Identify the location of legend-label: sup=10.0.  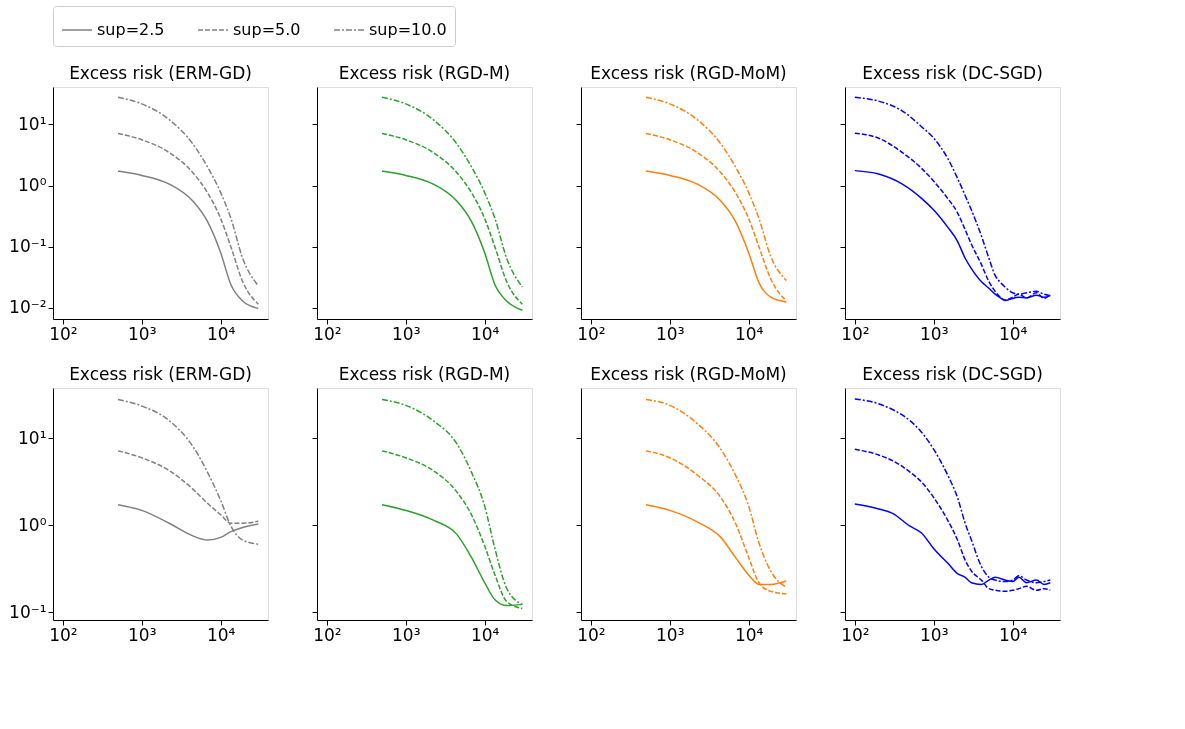
(408, 29).